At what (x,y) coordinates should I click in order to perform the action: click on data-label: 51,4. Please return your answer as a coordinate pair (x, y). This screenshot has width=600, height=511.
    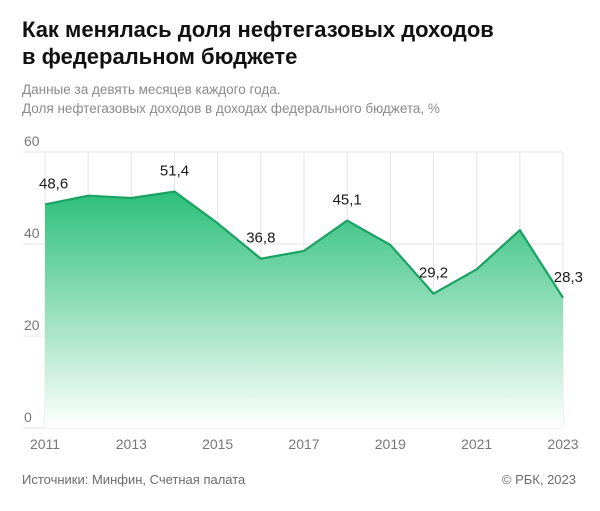
    Looking at the image, I should click on (174, 171).